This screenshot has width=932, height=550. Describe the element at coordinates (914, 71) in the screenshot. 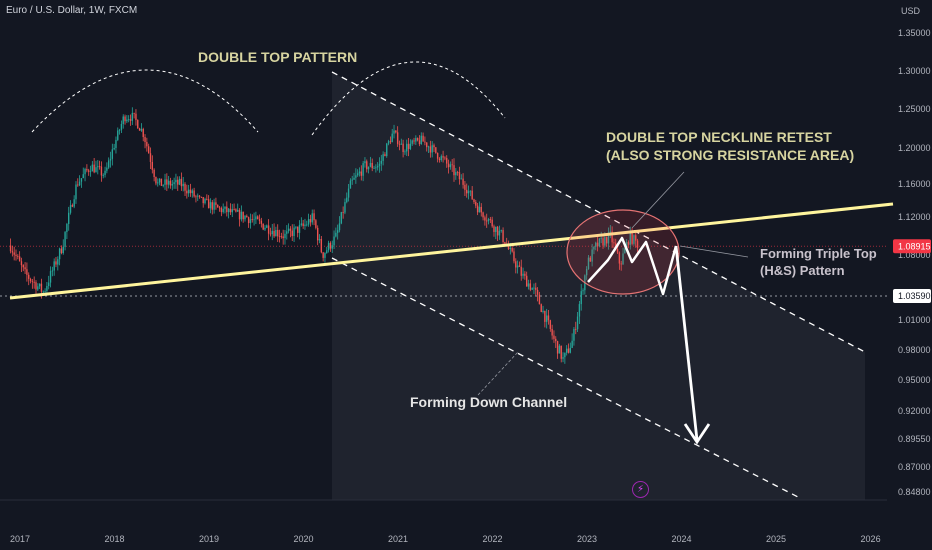

I see `y-tick-label: 1.30000` at that location.